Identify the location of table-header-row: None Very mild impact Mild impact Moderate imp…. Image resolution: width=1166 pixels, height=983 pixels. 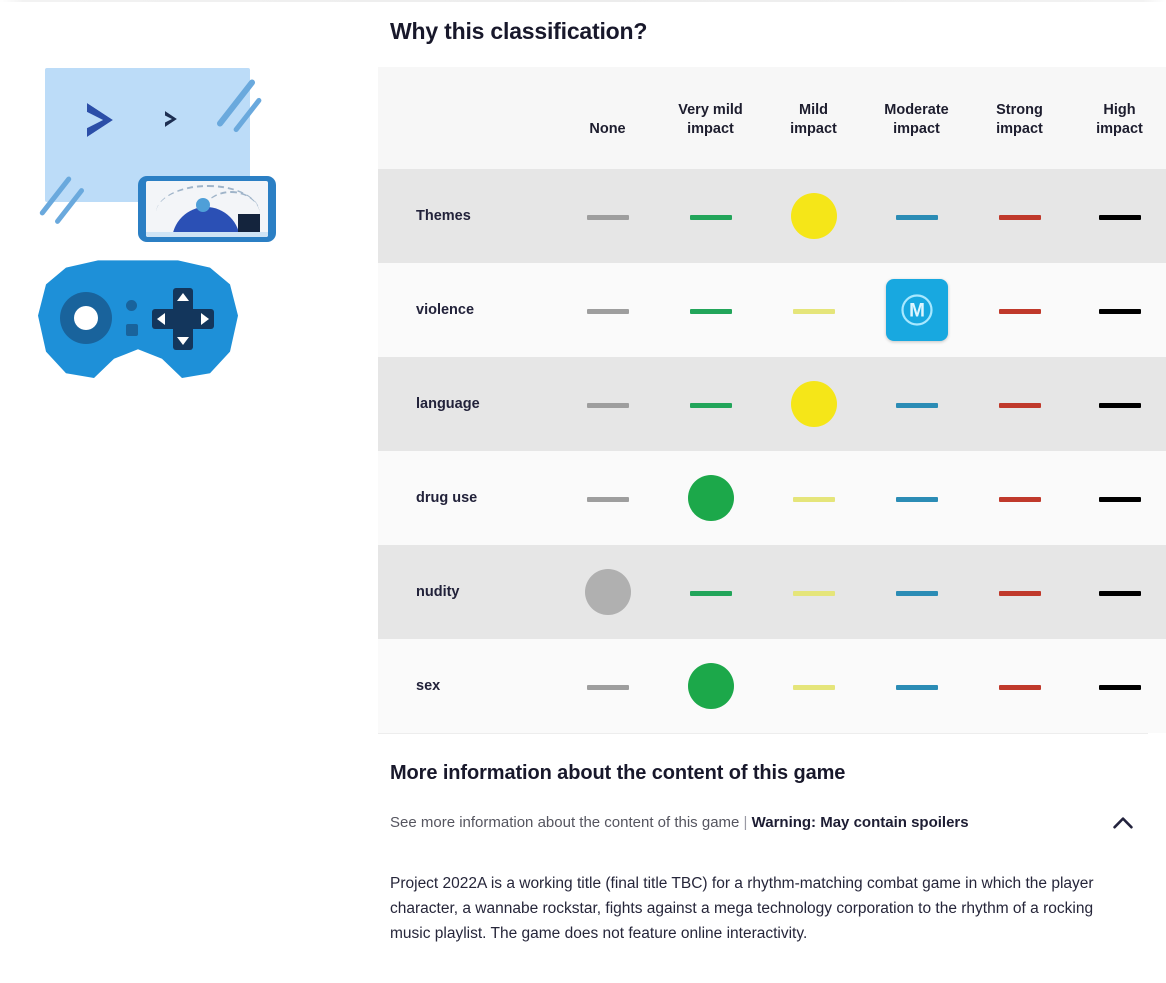
(772, 118).